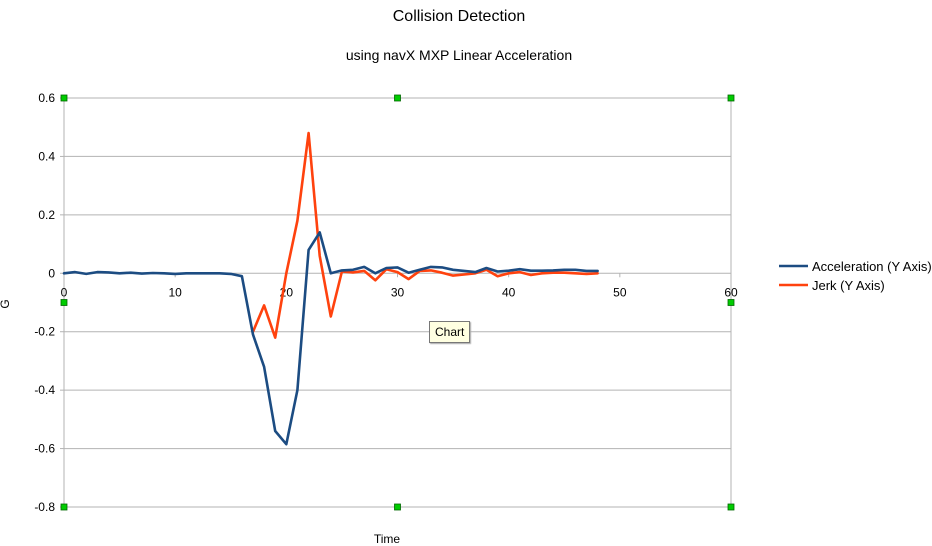  I want to click on legend-label: Jerk (Y Axis), so click(848, 285).